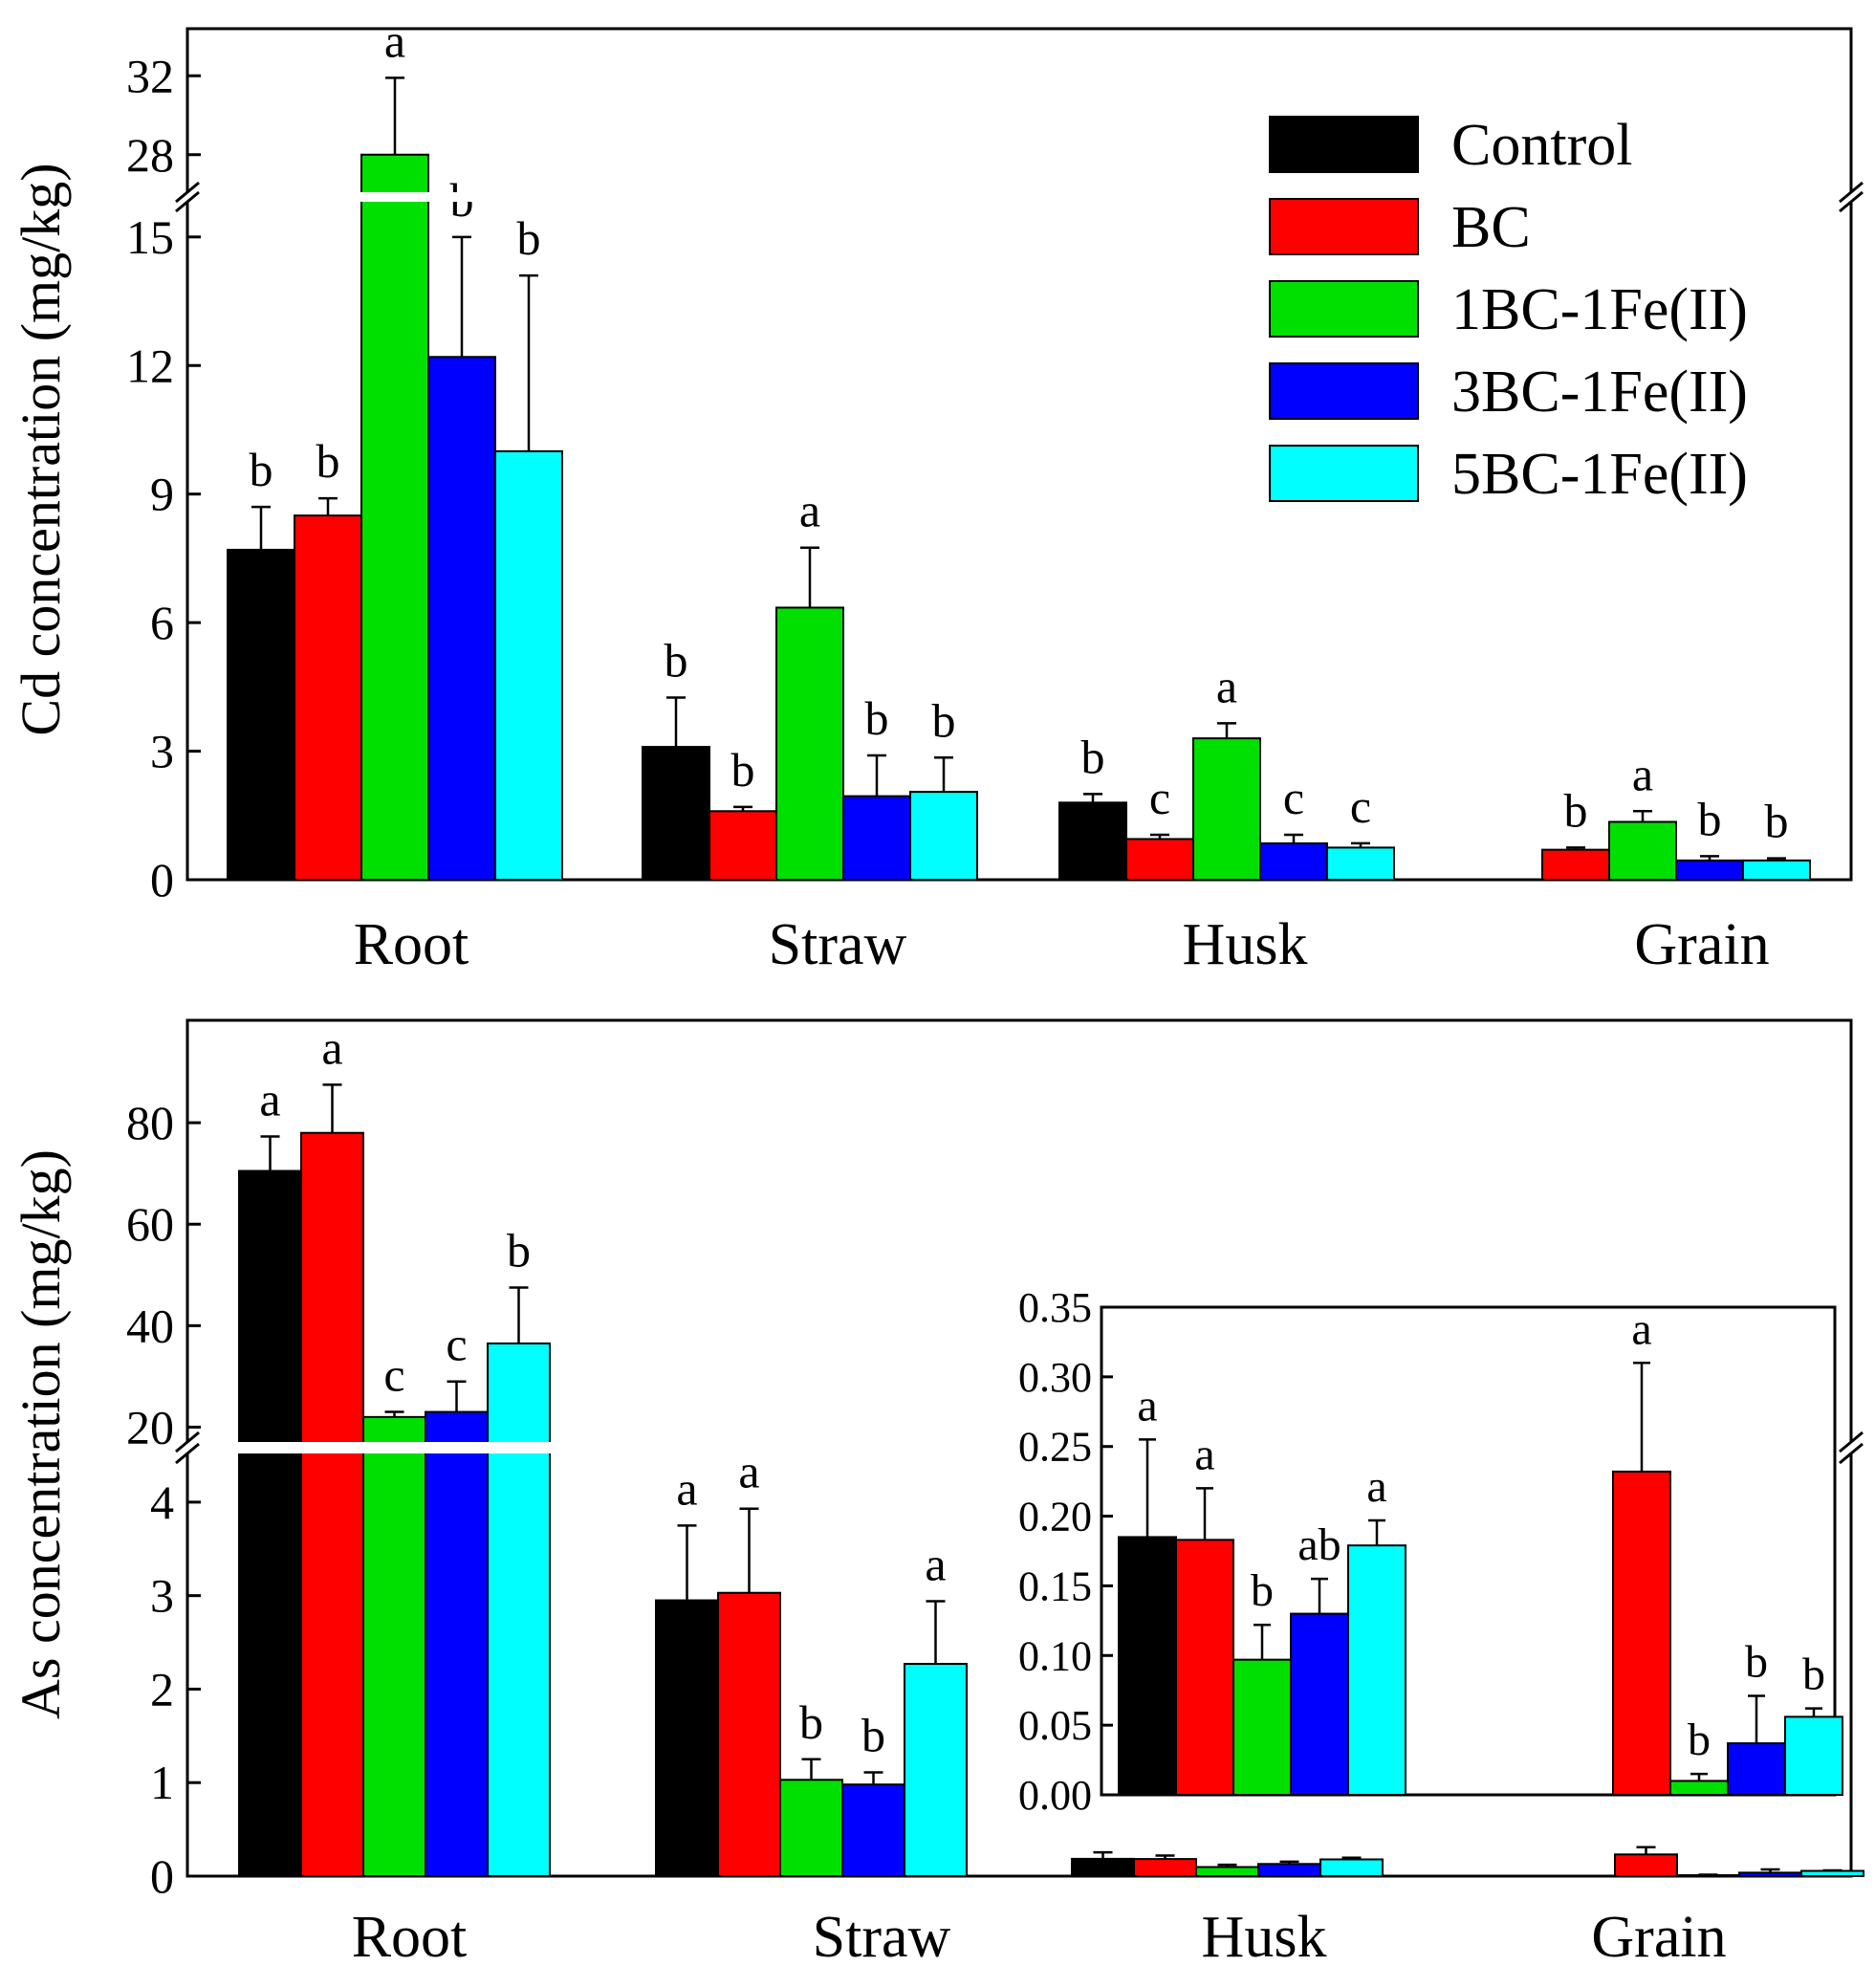  Describe the element at coordinates (41, 1434) in the screenshot. I see `y-axis-label: As concentration (mg/kg)` at that location.